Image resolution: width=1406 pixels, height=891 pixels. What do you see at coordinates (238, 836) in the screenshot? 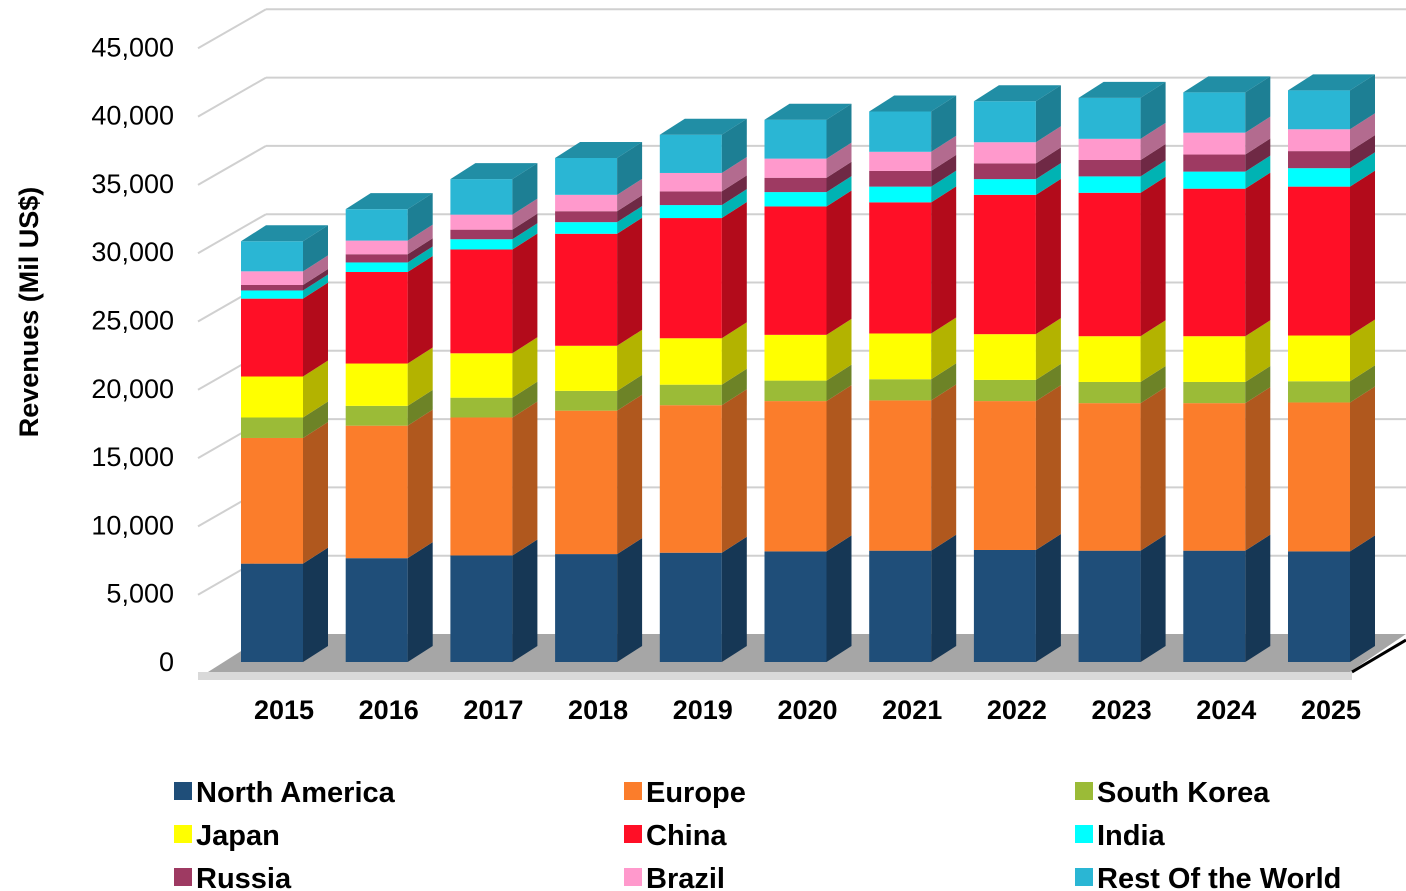
I see `legend-label: Japan` at bounding box center [238, 836].